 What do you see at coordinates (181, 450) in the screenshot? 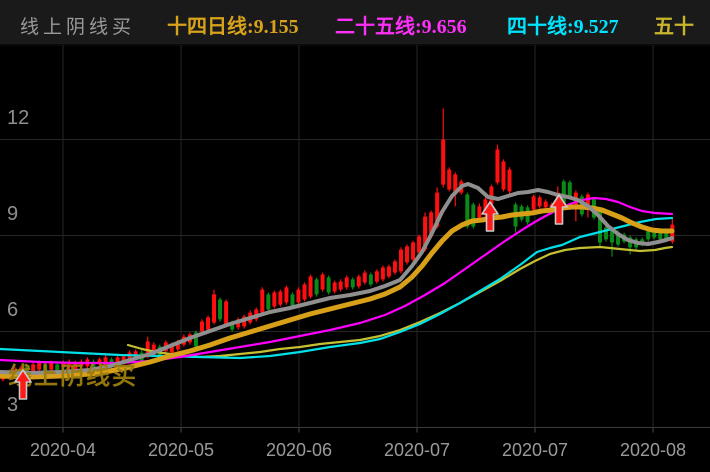
I see `x-axis-label-may: 2020-05` at bounding box center [181, 450].